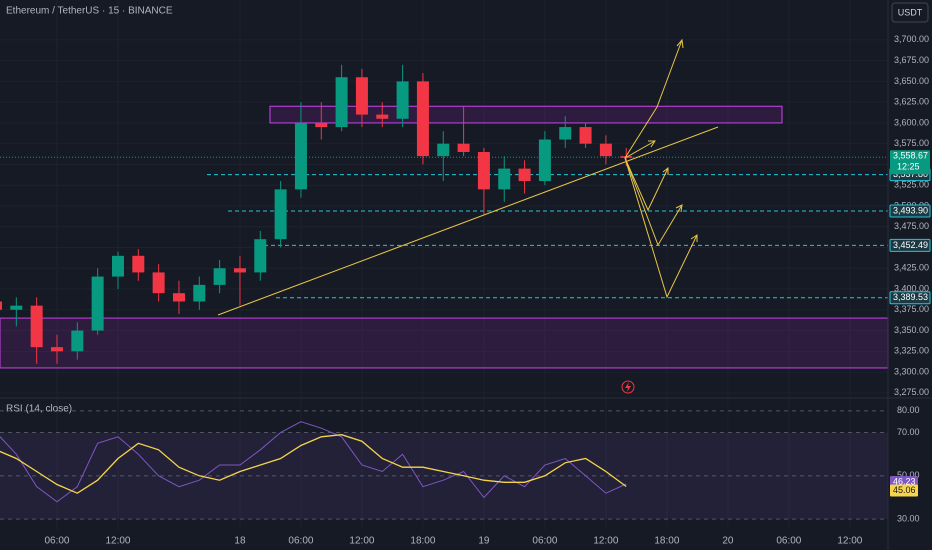 This screenshot has height=550, width=932. What do you see at coordinates (911, 392) in the screenshot?
I see `y-tick-label: 3,275.00` at bounding box center [911, 392].